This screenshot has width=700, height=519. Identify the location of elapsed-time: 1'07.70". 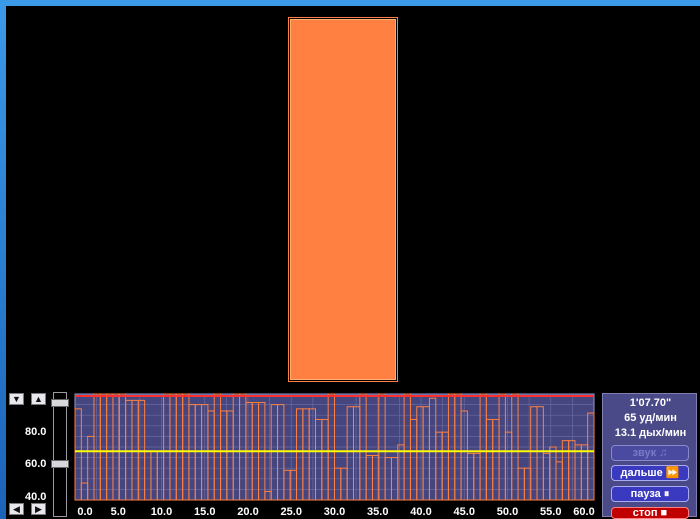
(650, 403).